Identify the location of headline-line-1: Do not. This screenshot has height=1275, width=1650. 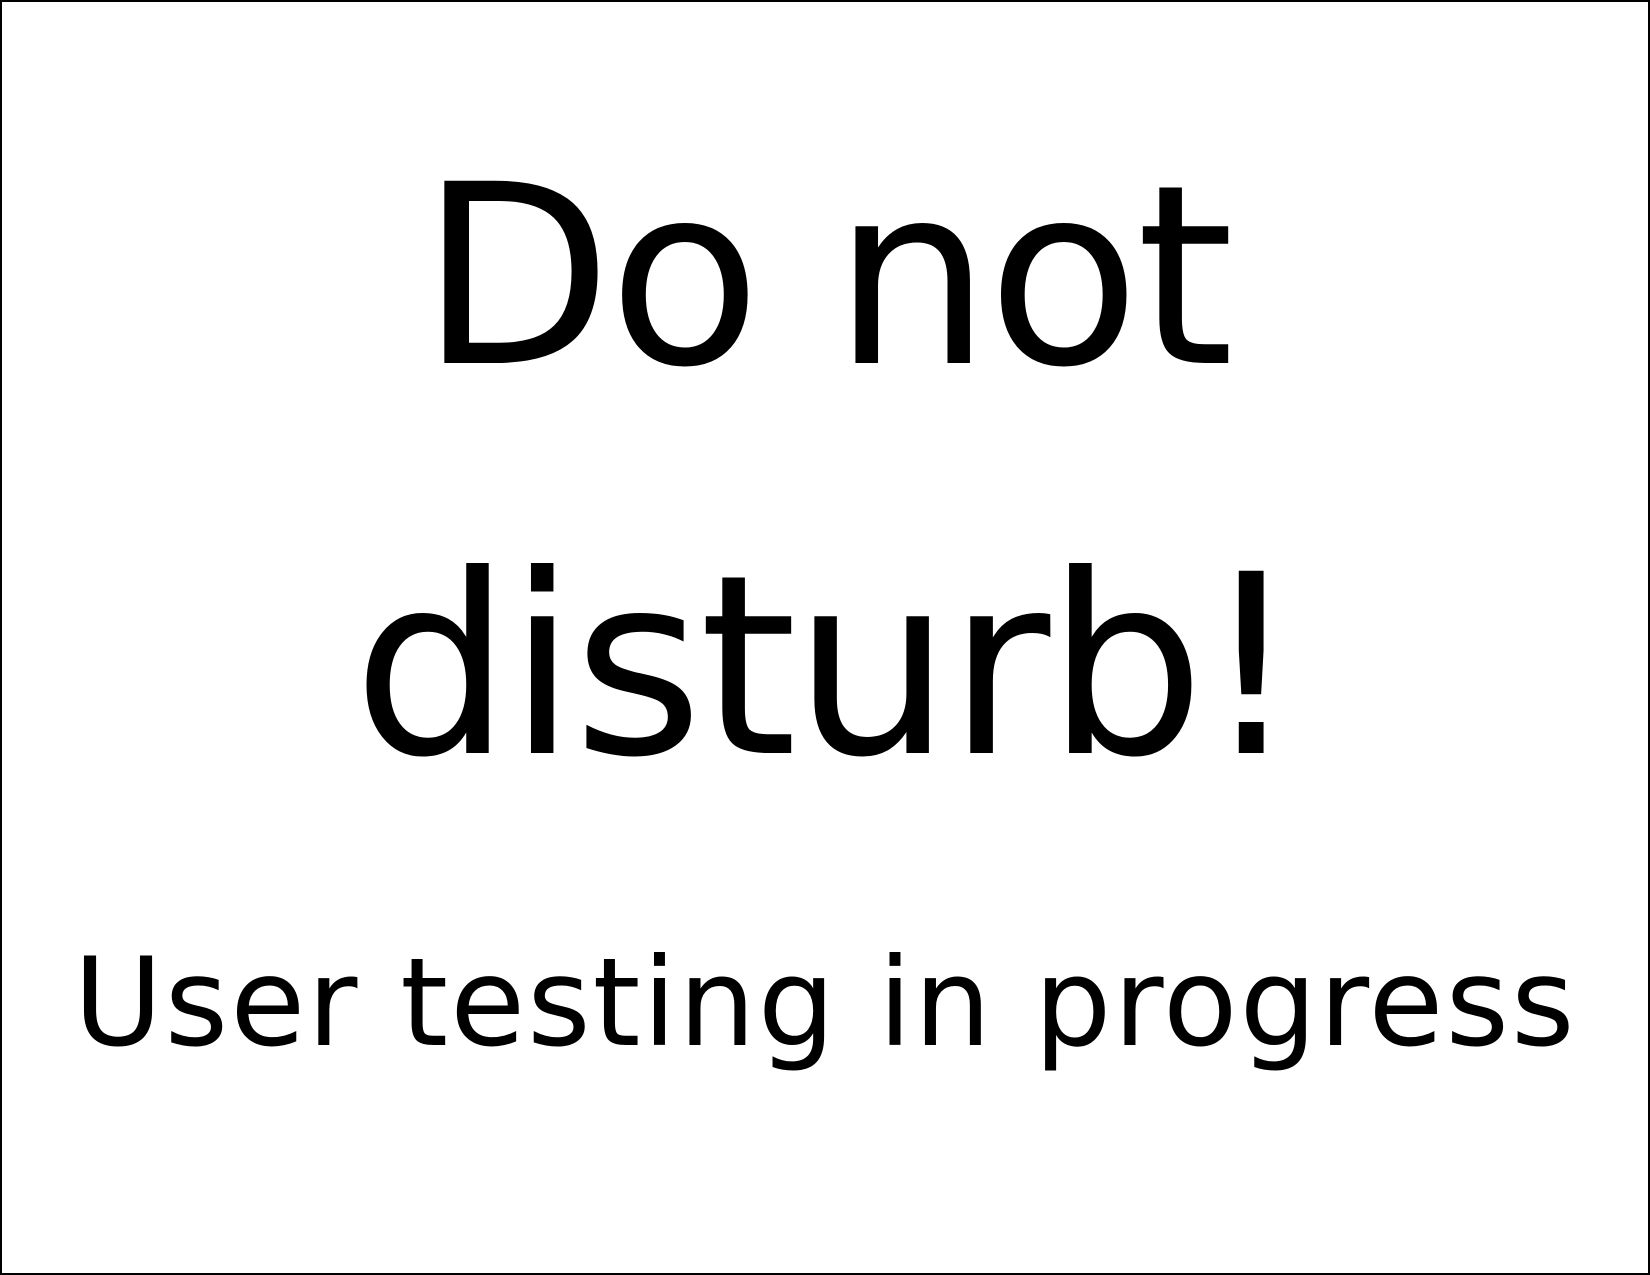
(826, 276).